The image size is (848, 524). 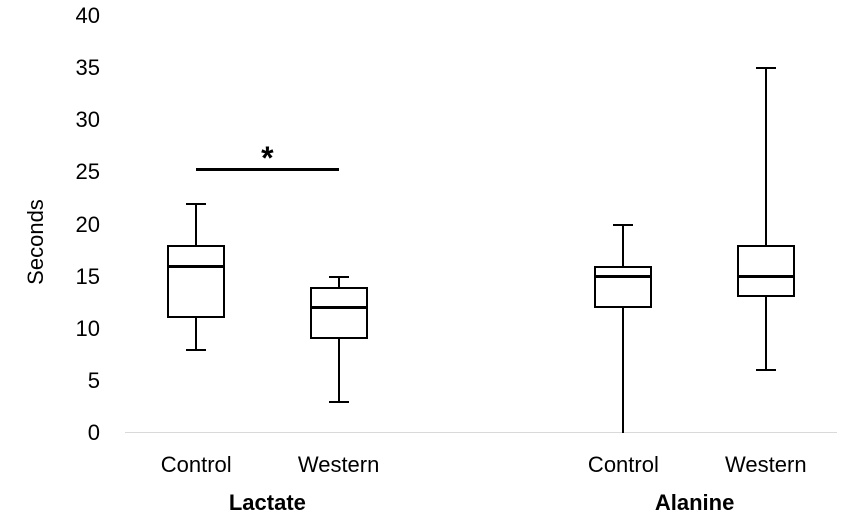 I want to click on box-alanine-control, so click(x=623, y=287).